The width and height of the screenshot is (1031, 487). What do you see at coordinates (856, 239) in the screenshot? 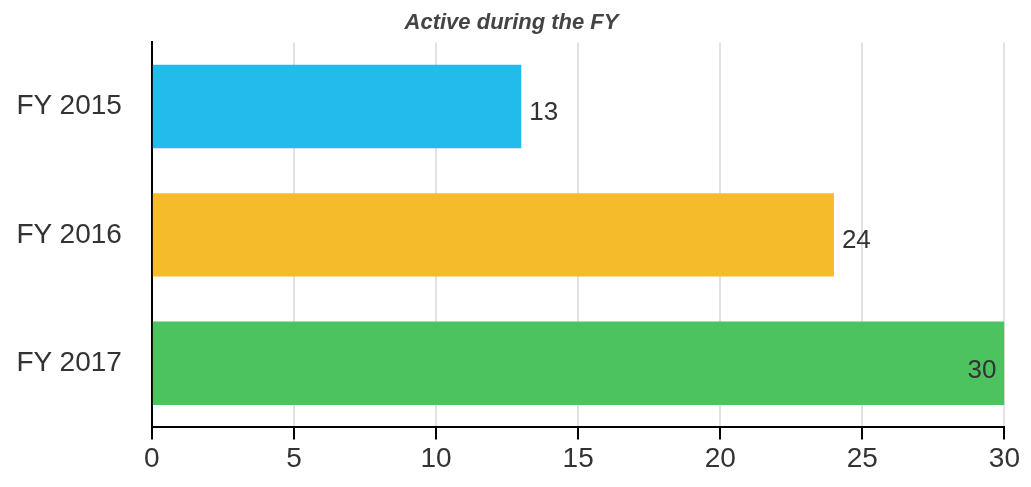
I see `data-label: 24` at bounding box center [856, 239].